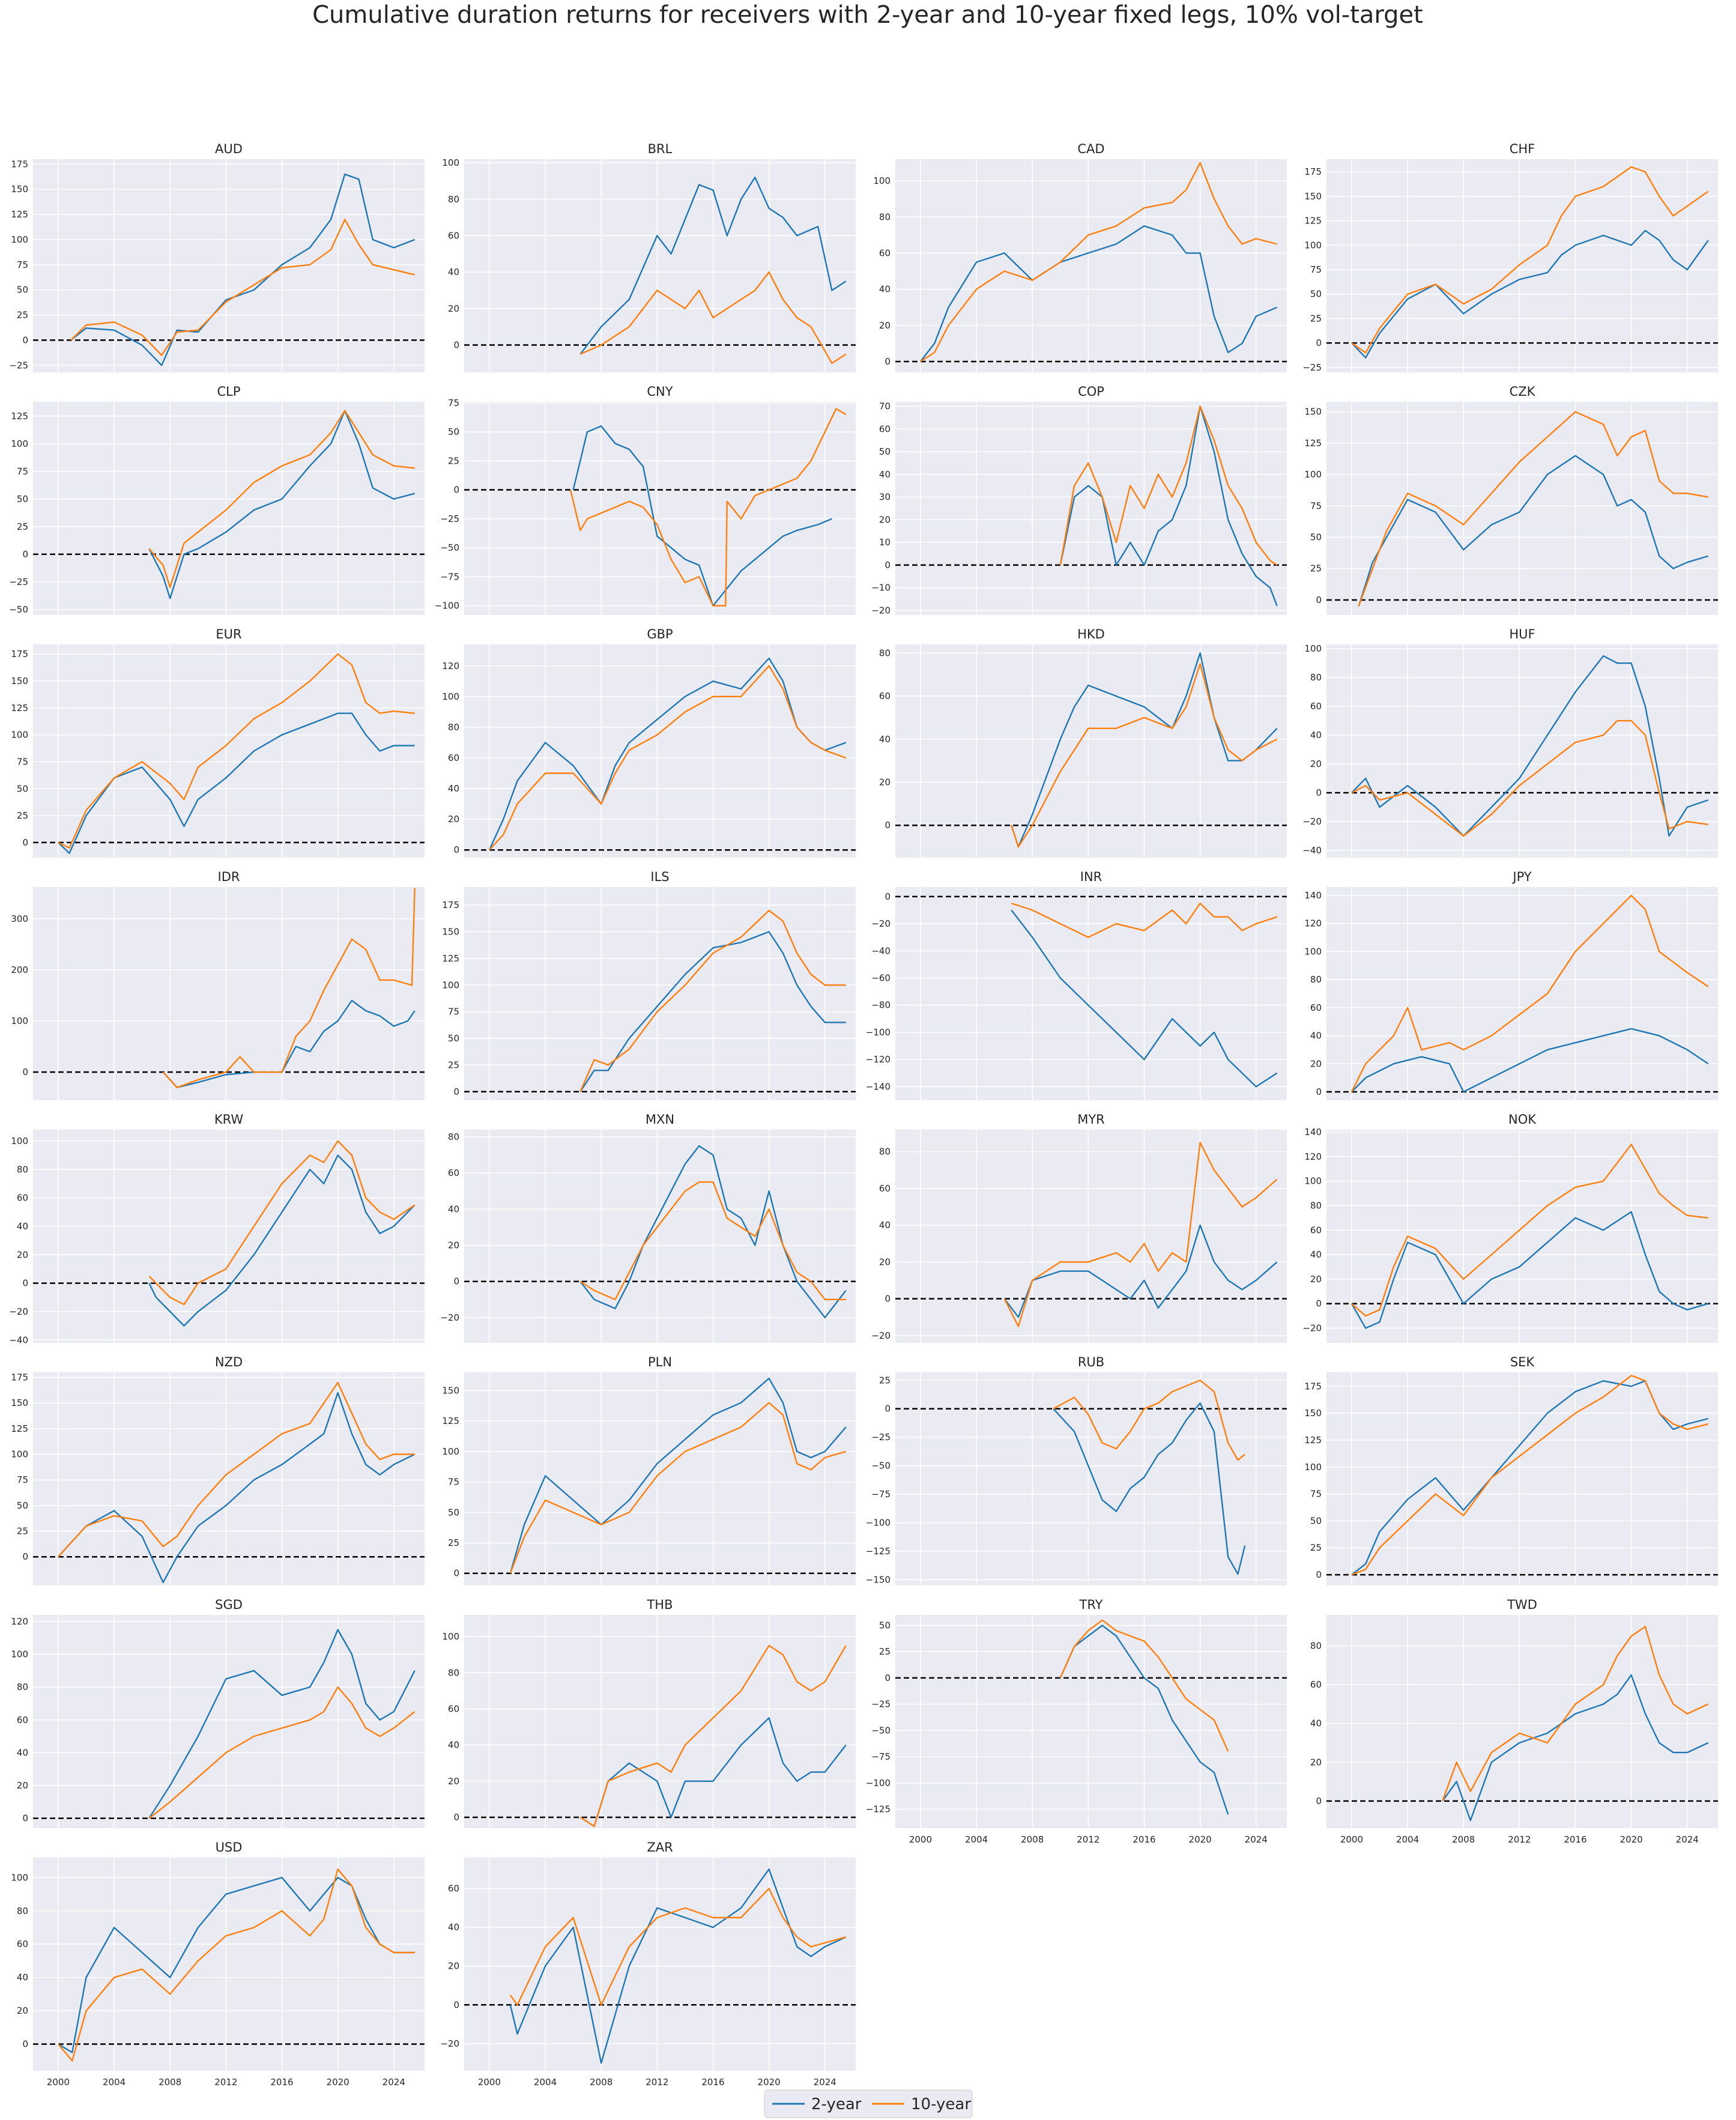  Describe the element at coordinates (1523, 149) in the screenshot. I see `panel-title: CHF` at that location.